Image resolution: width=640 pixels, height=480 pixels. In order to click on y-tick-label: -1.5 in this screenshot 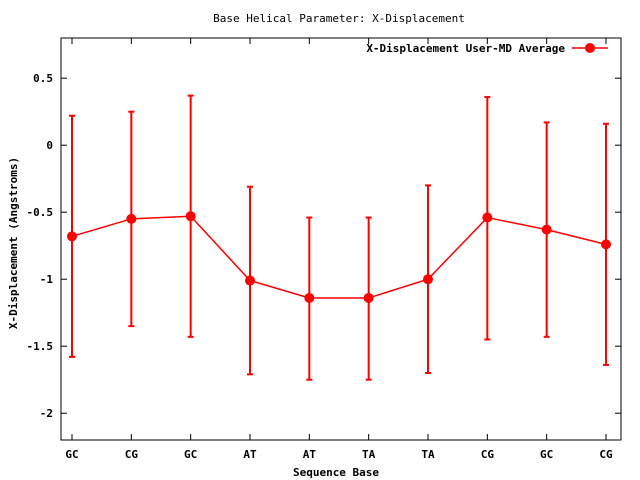, I will do `click(40, 346)`.